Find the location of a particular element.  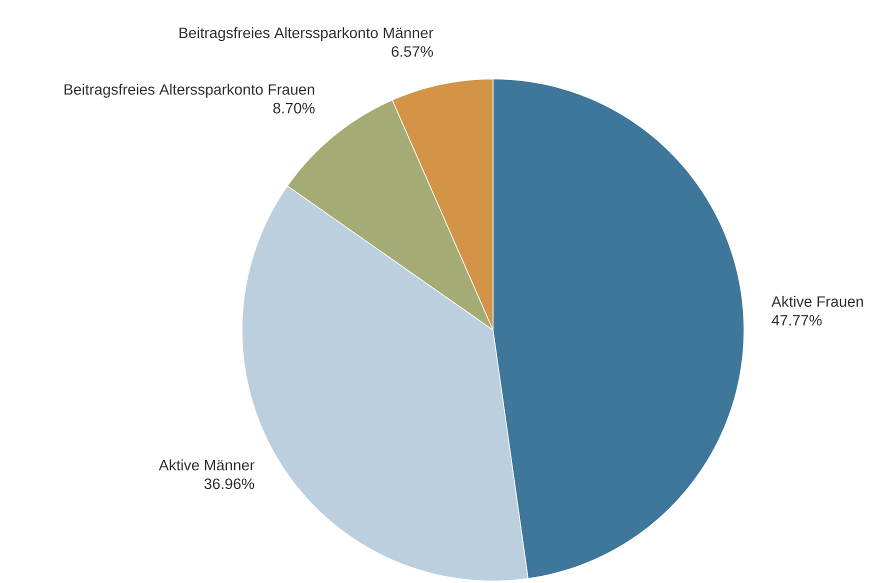

data-label: 36.96% is located at coordinates (229, 484).